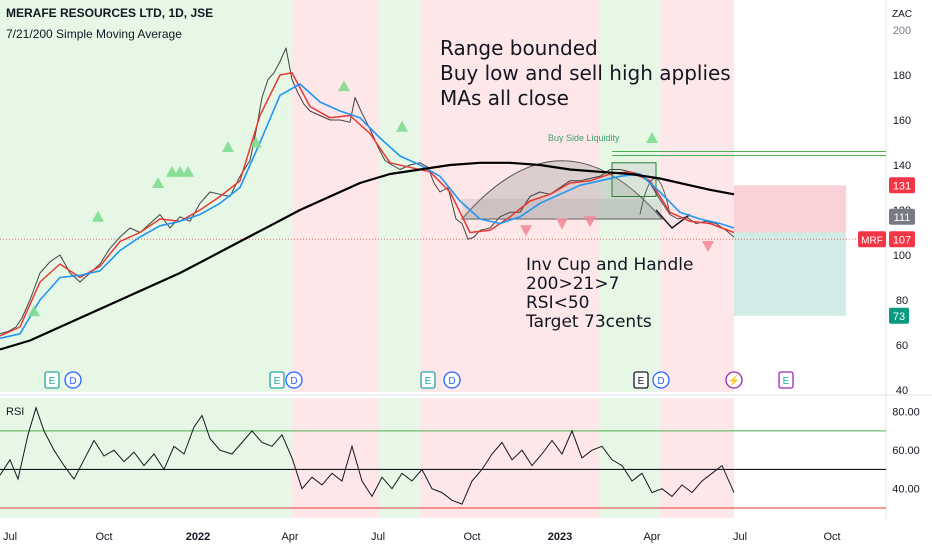 The width and height of the screenshot is (932, 550). What do you see at coordinates (562, 208) in the screenshot?
I see `cup-base` at bounding box center [562, 208].